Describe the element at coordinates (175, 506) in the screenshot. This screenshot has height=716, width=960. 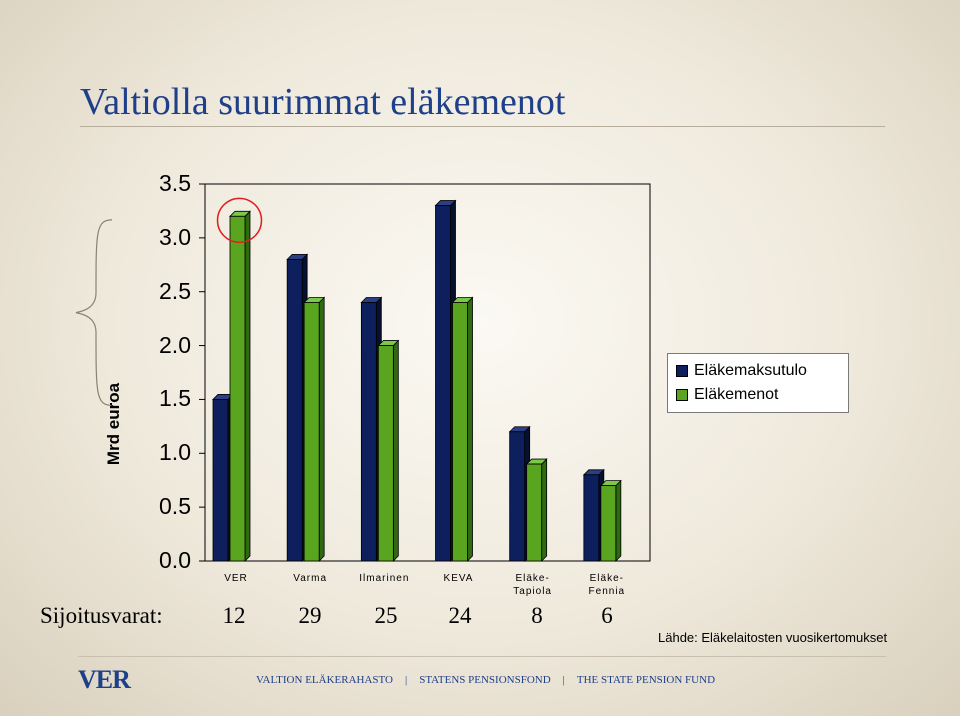
I see `y-tick-label: 0.5` at that location.